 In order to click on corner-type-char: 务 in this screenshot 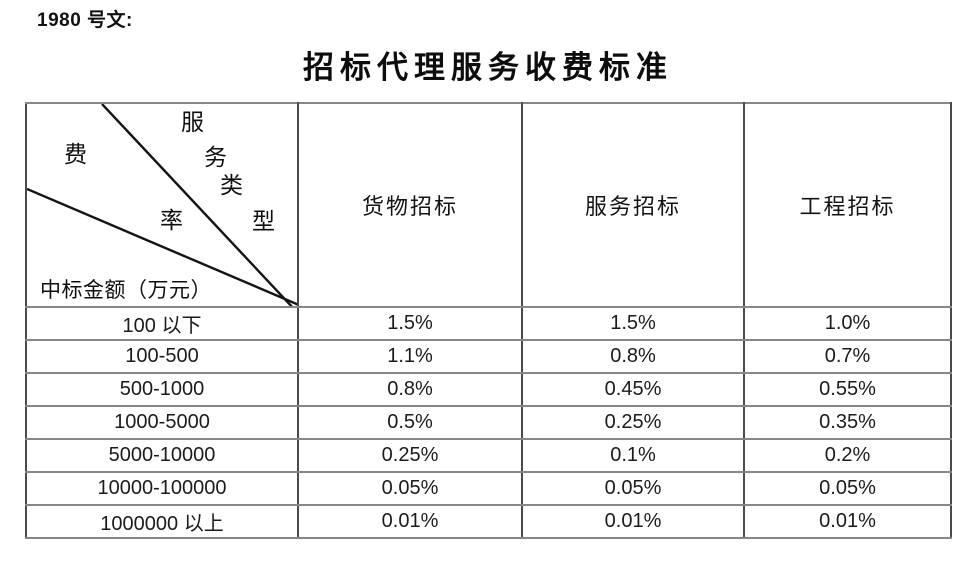, I will do `click(215, 157)`.